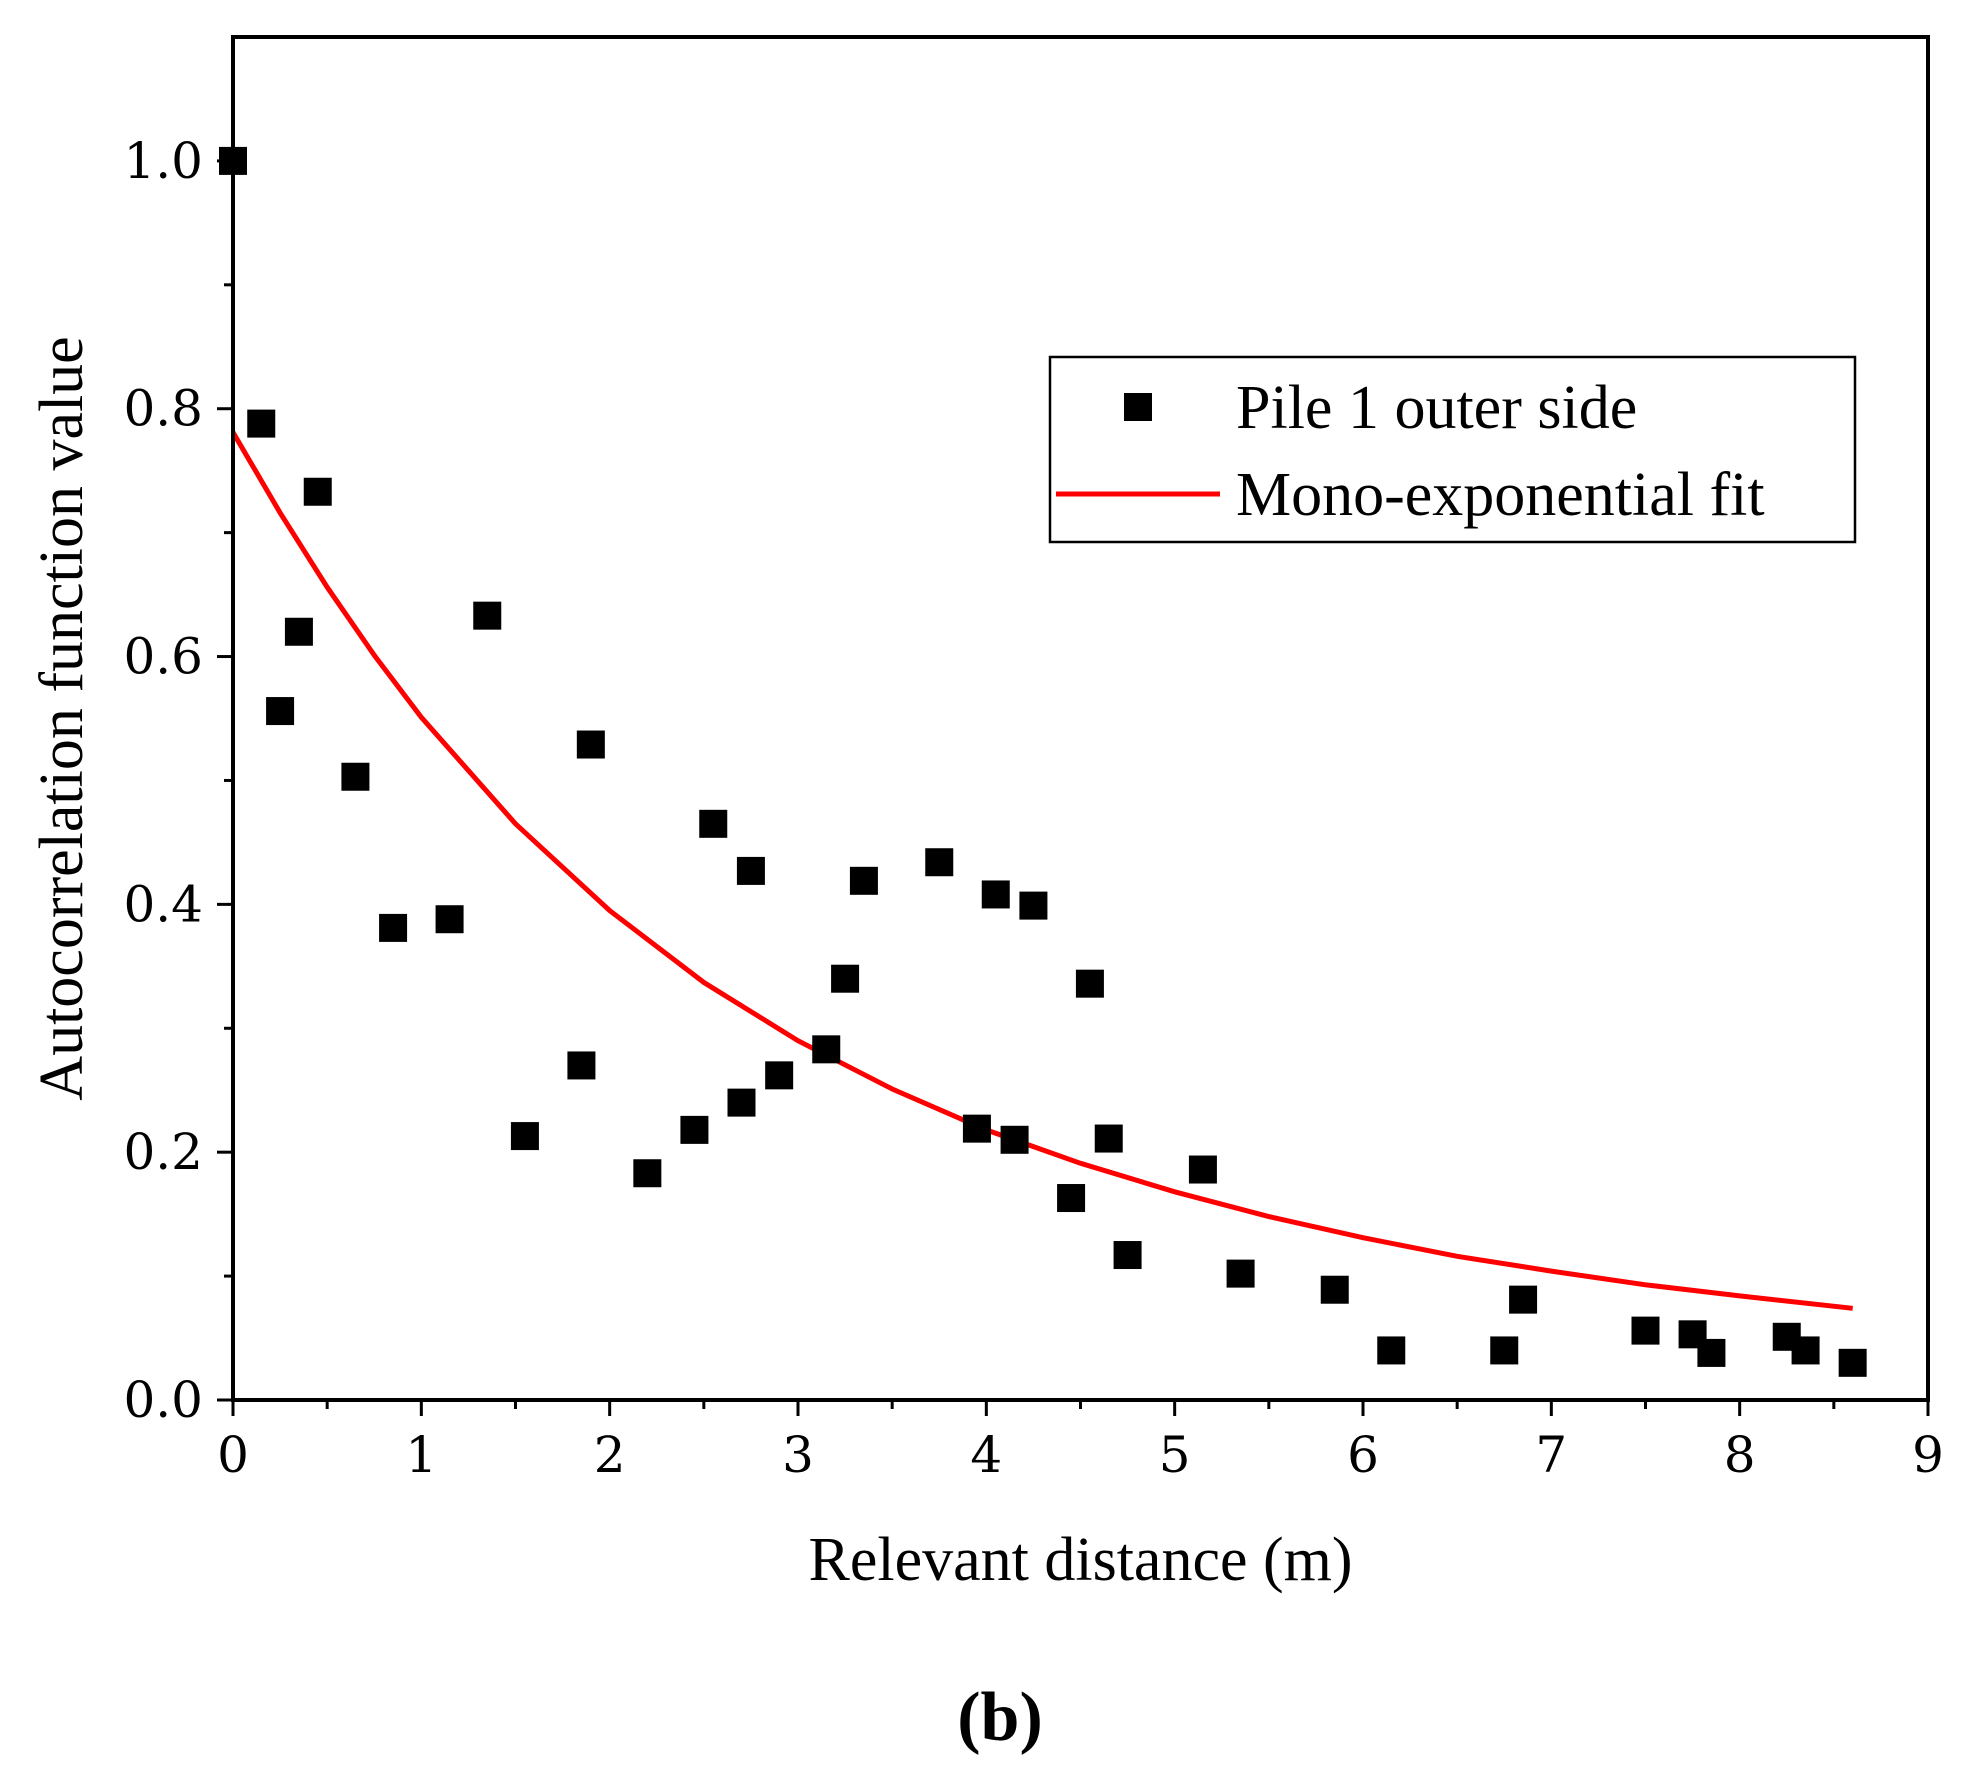 This screenshot has width=1967, height=1779. Describe the element at coordinates (62, 718) in the screenshot. I see `y-axis-title: Autocorrelation function value` at that location.